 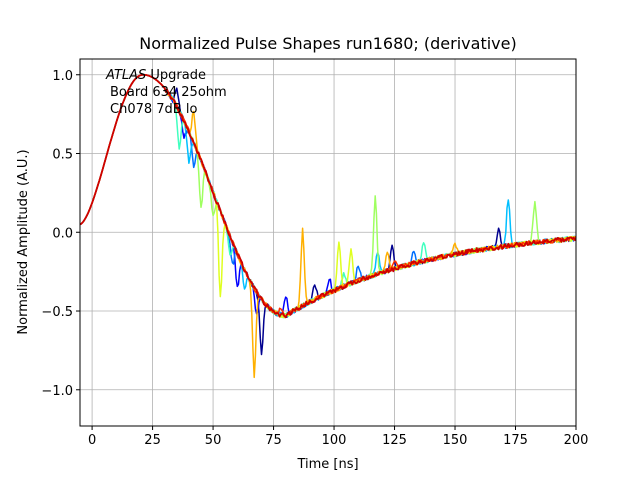 I want to click on x-tick-label: 125, so click(x=394, y=440).